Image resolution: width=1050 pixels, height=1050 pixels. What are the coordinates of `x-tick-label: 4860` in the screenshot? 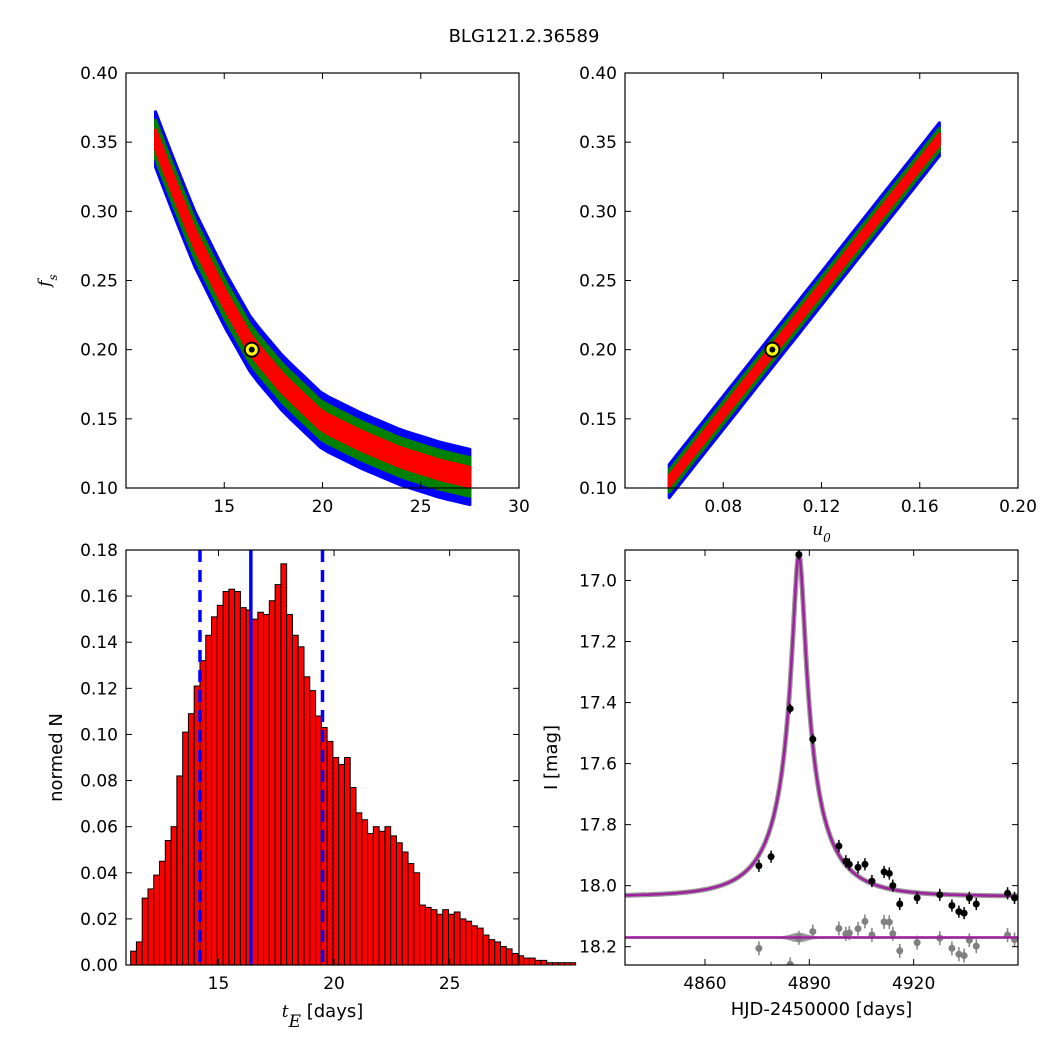 It's located at (704, 984).